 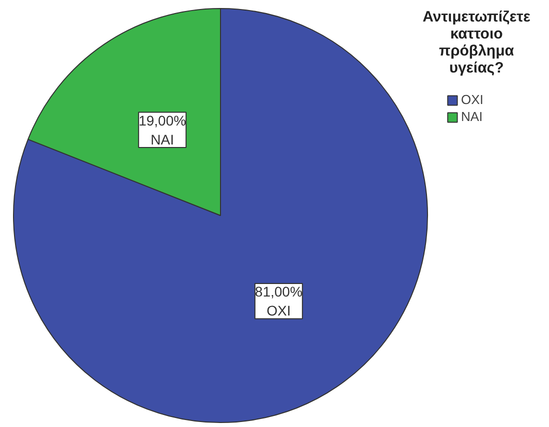 What do you see at coordinates (278, 310) in the screenshot?
I see `slice-label: ΟΧΙ` at bounding box center [278, 310].